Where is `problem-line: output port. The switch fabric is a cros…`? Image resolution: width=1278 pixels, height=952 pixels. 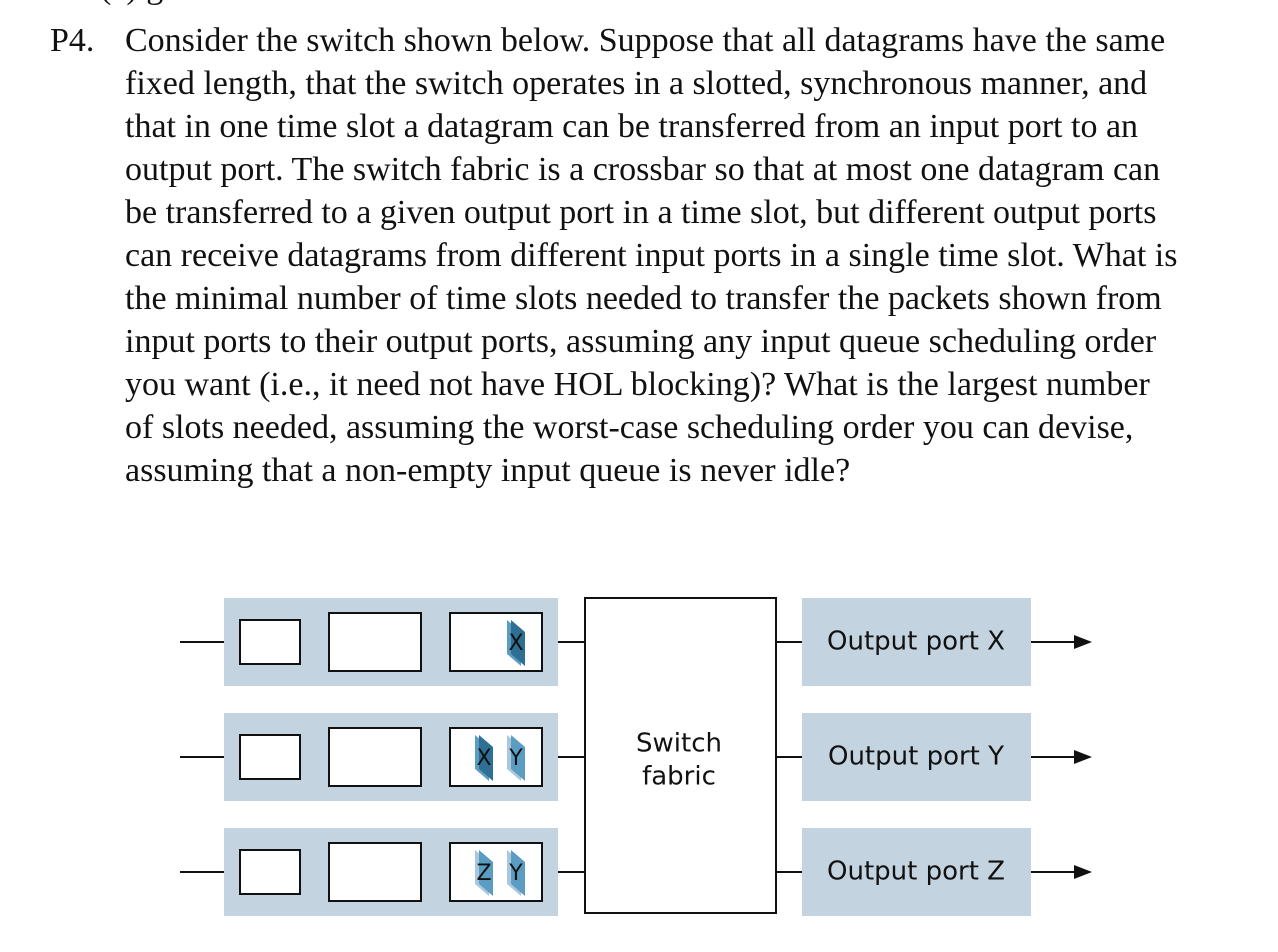
problem-line: output port. The switch fabric is a cros… is located at coordinates (643, 169).